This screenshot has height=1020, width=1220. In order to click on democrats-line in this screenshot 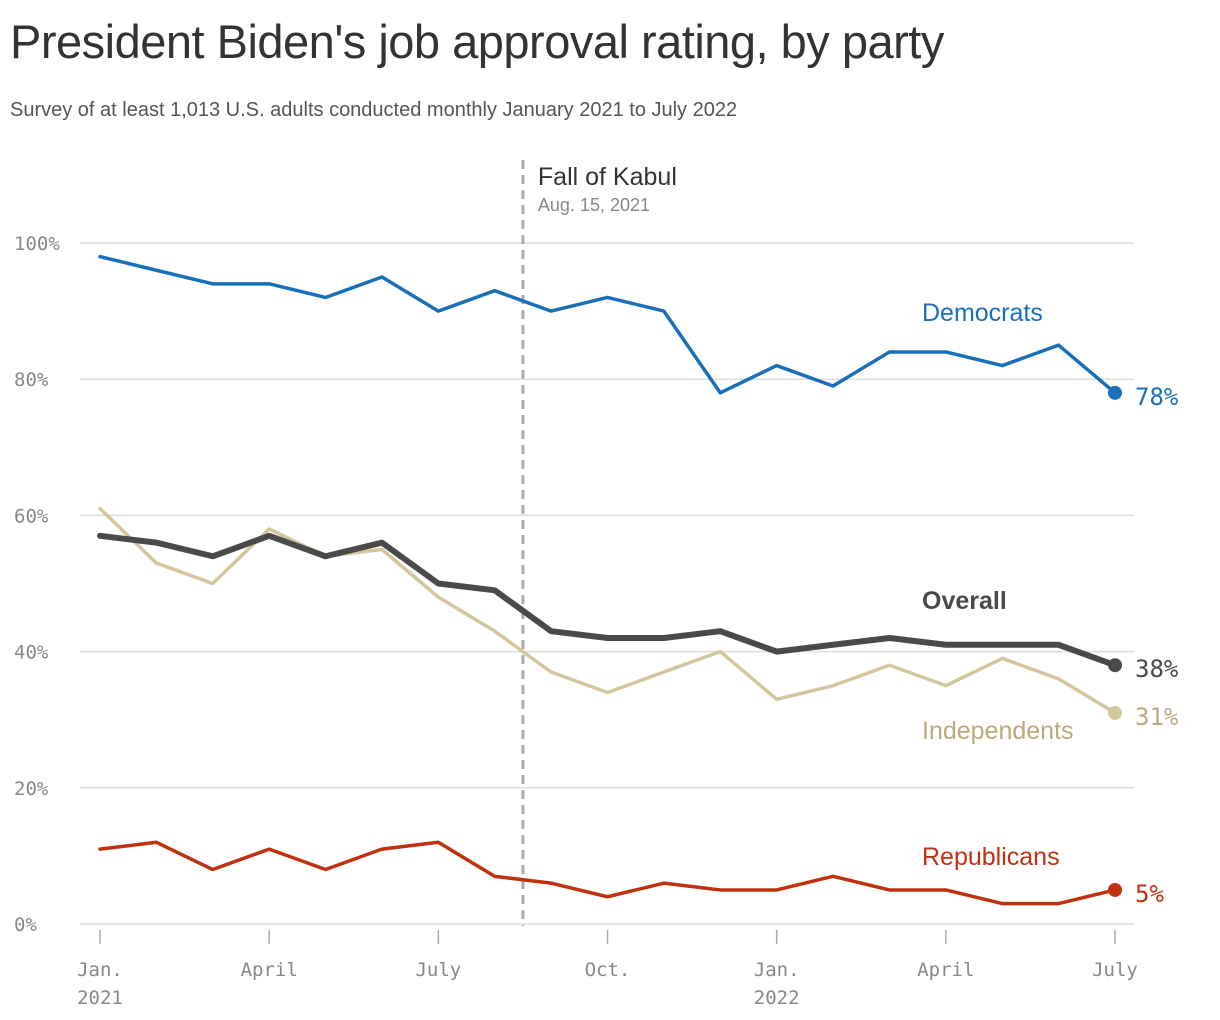, I will do `click(607, 324)`.